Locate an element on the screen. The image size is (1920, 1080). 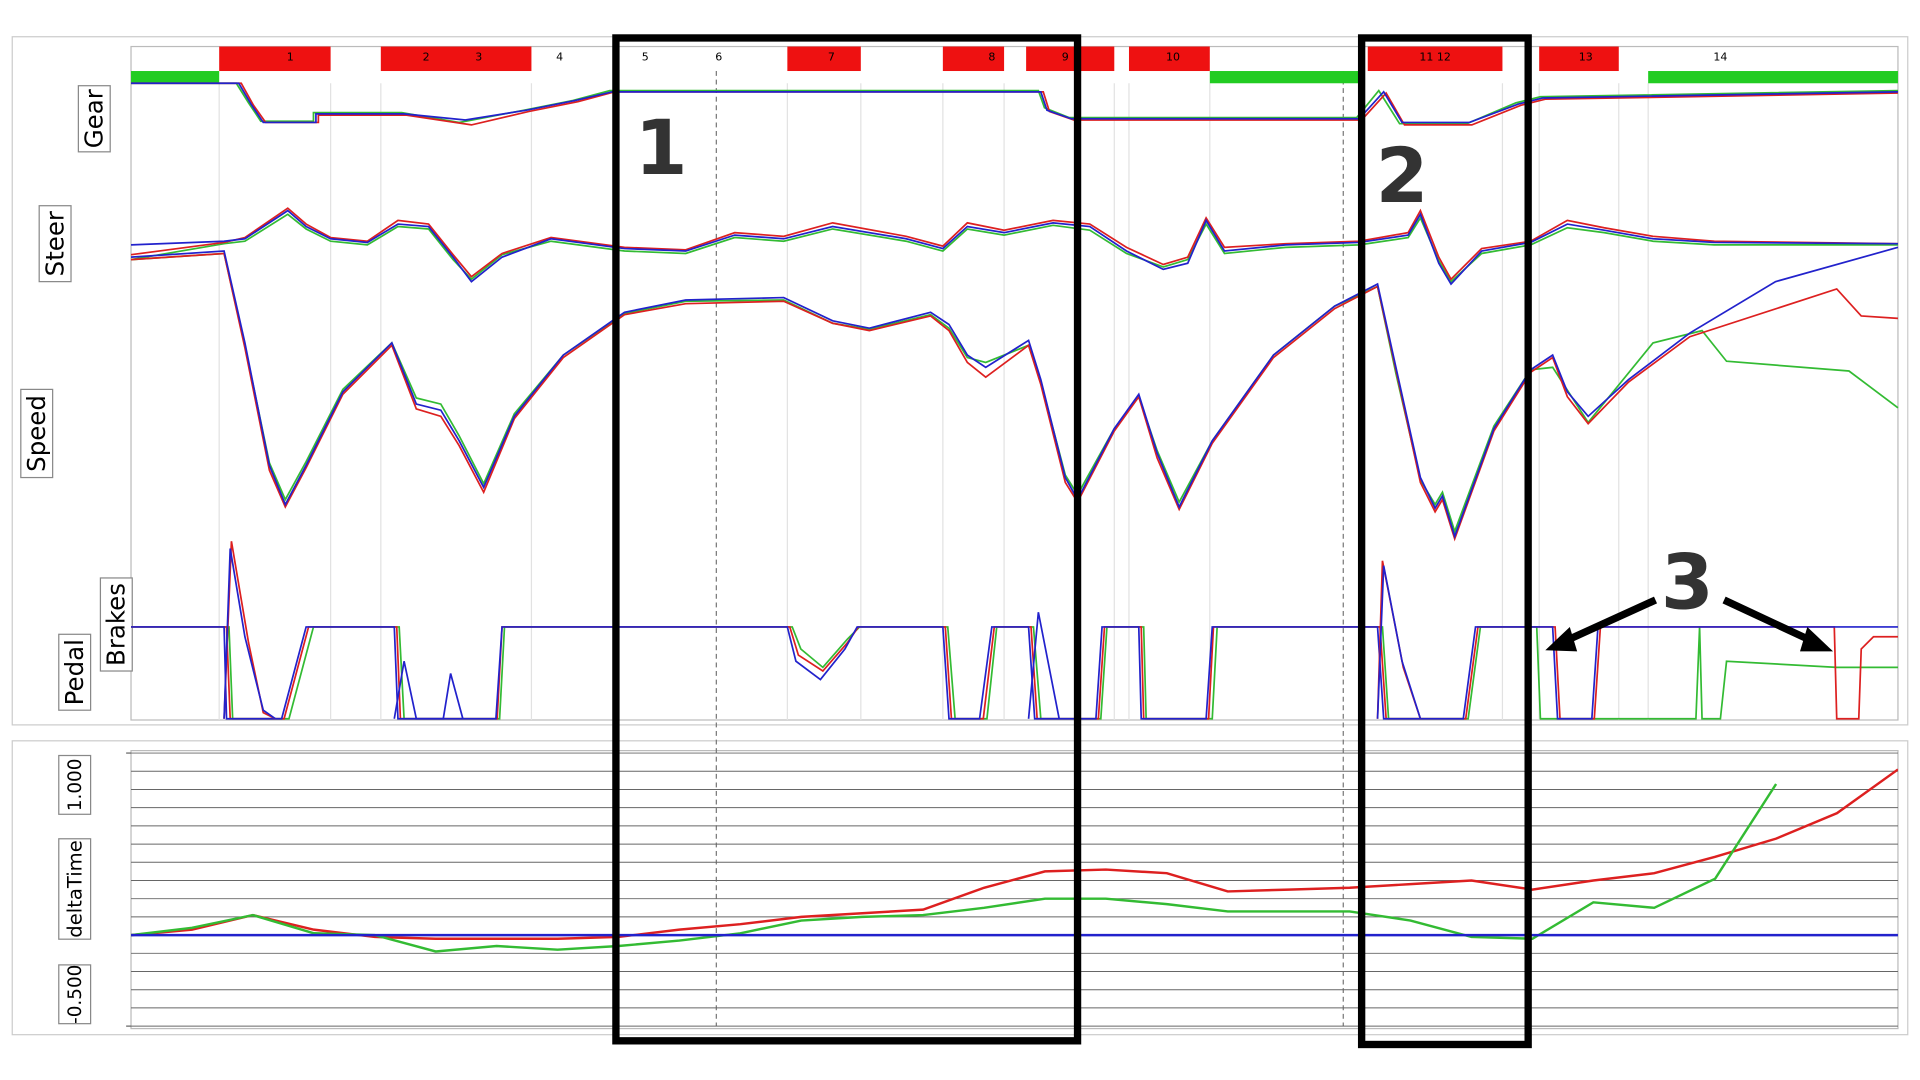
sector-label: 11 12 is located at coordinates (1435, 57).